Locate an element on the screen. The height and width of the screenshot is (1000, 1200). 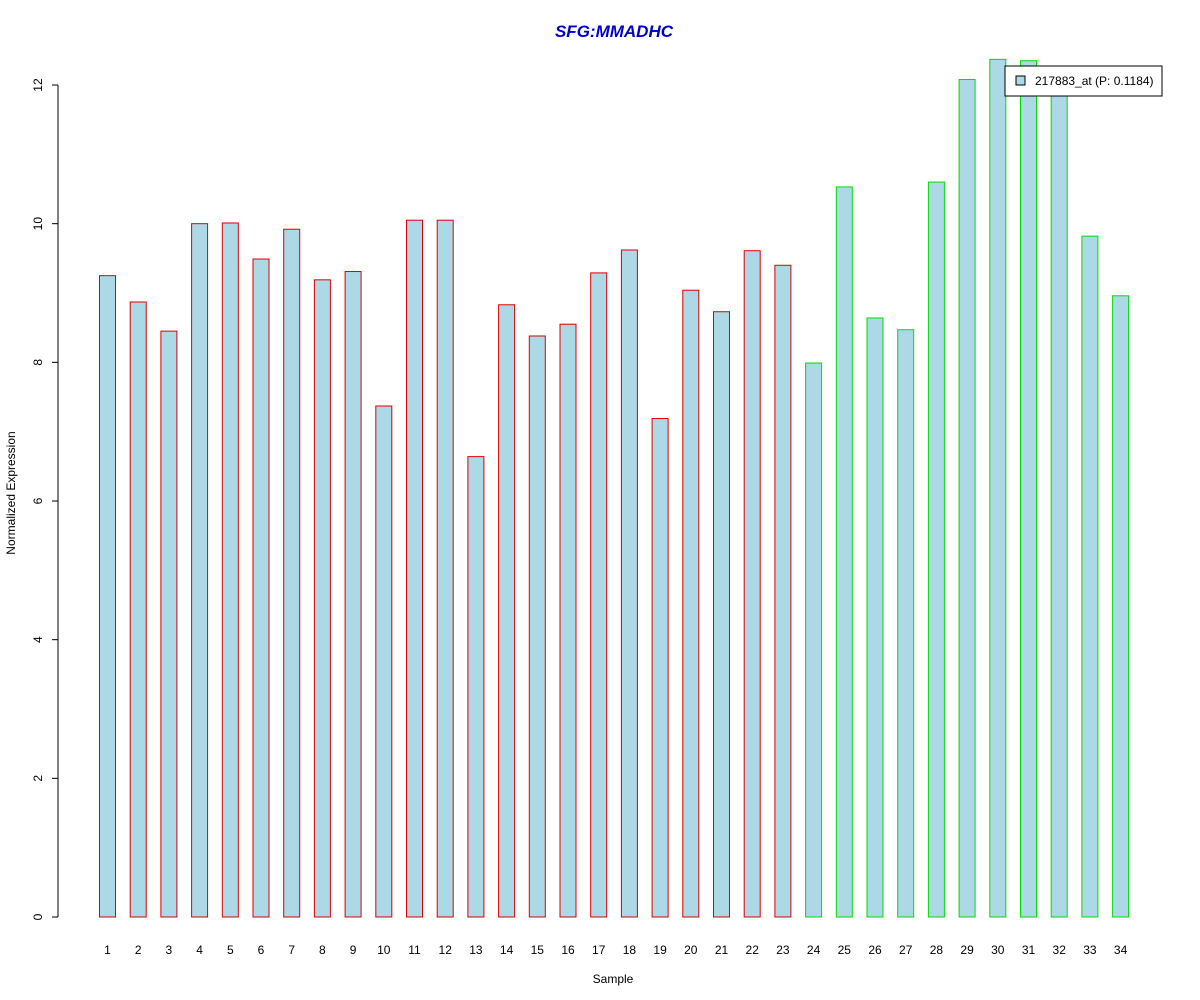
x-tick-label: 19 is located at coordinates (660, 950).